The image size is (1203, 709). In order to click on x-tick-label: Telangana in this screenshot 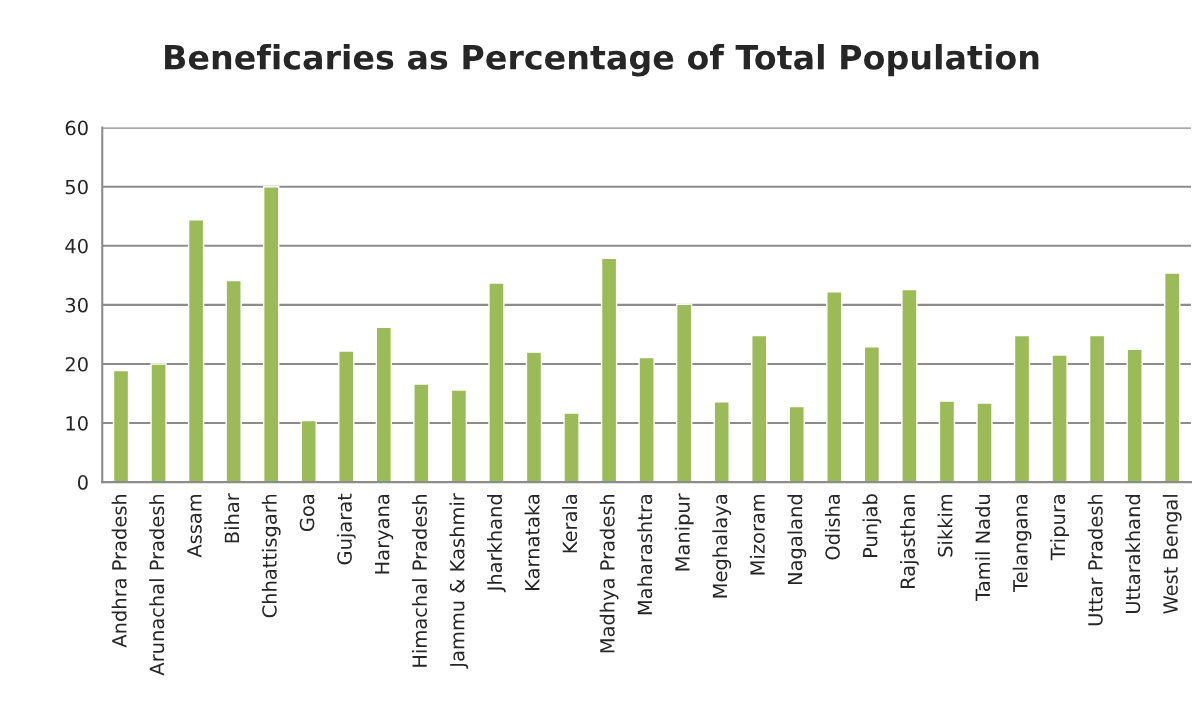, I will do `click(1022, 543)`.